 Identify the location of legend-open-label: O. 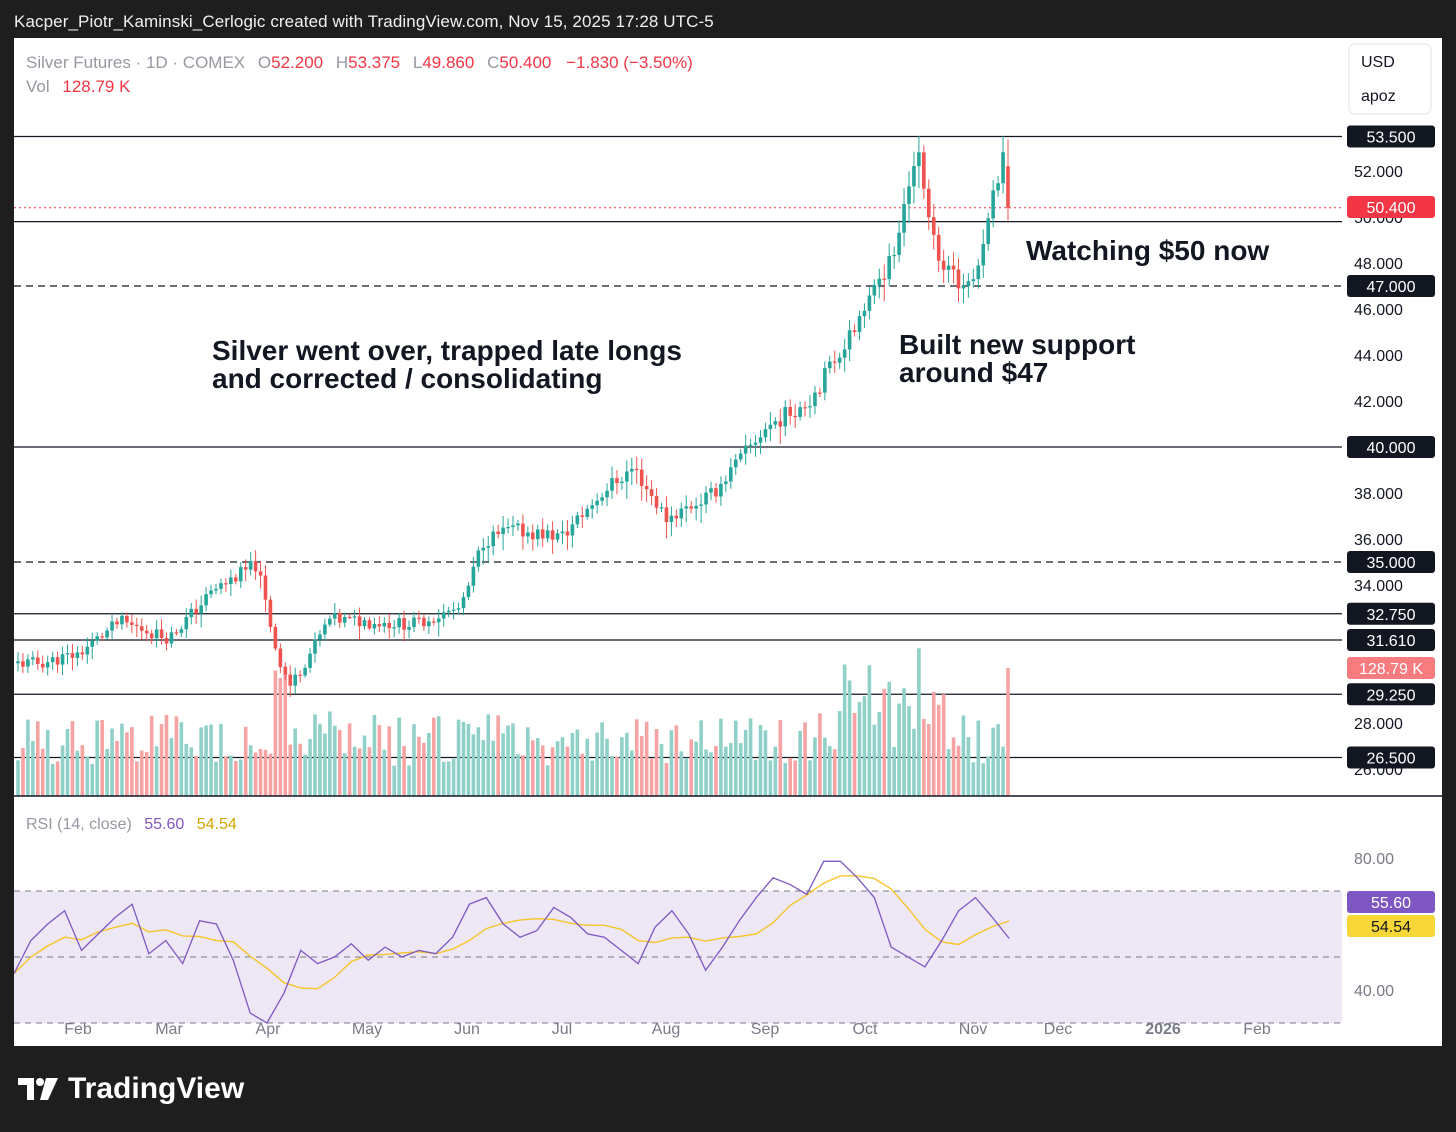
(264, 62).